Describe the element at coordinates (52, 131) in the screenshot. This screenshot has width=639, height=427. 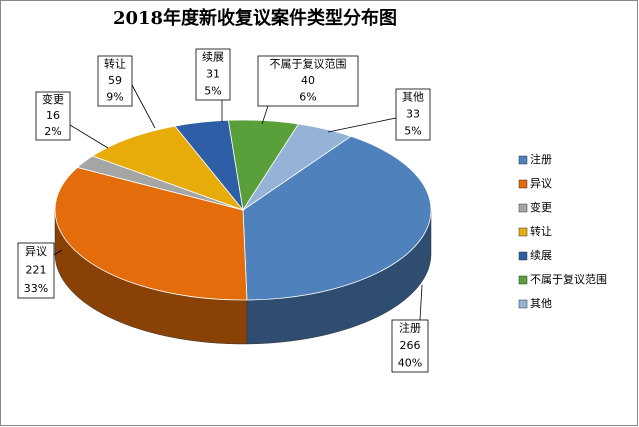
I see `data-label: 2%` at that location.